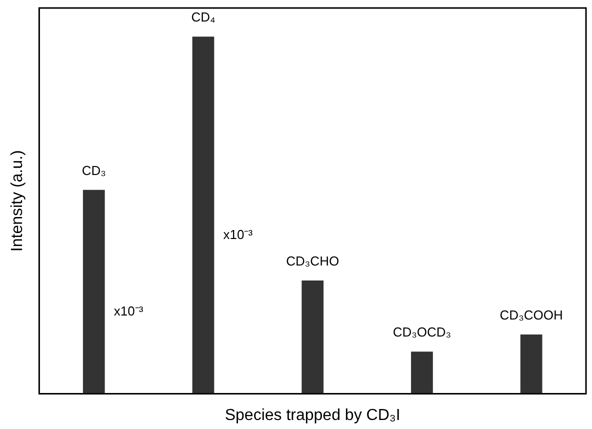  Describe the element at coordinates (312, 415) in the screenshot. I see `x-axis-title: Species trapped by CD₃I` at that location.